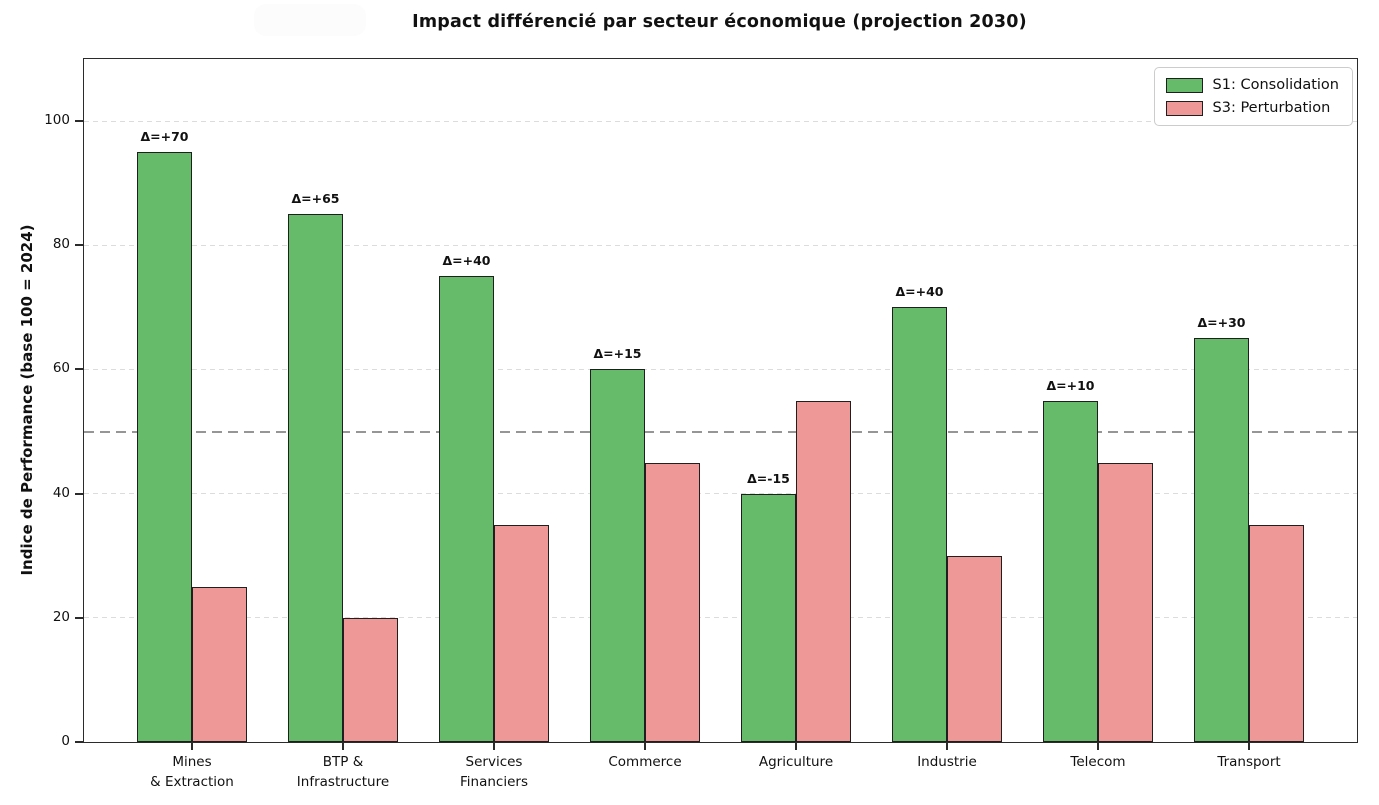 The image size is (1379, 805). What do you see at coordinates (1184, 108) in the screenshot?
I see `legend-swatch-s3` at bounding box center [1184, 108].